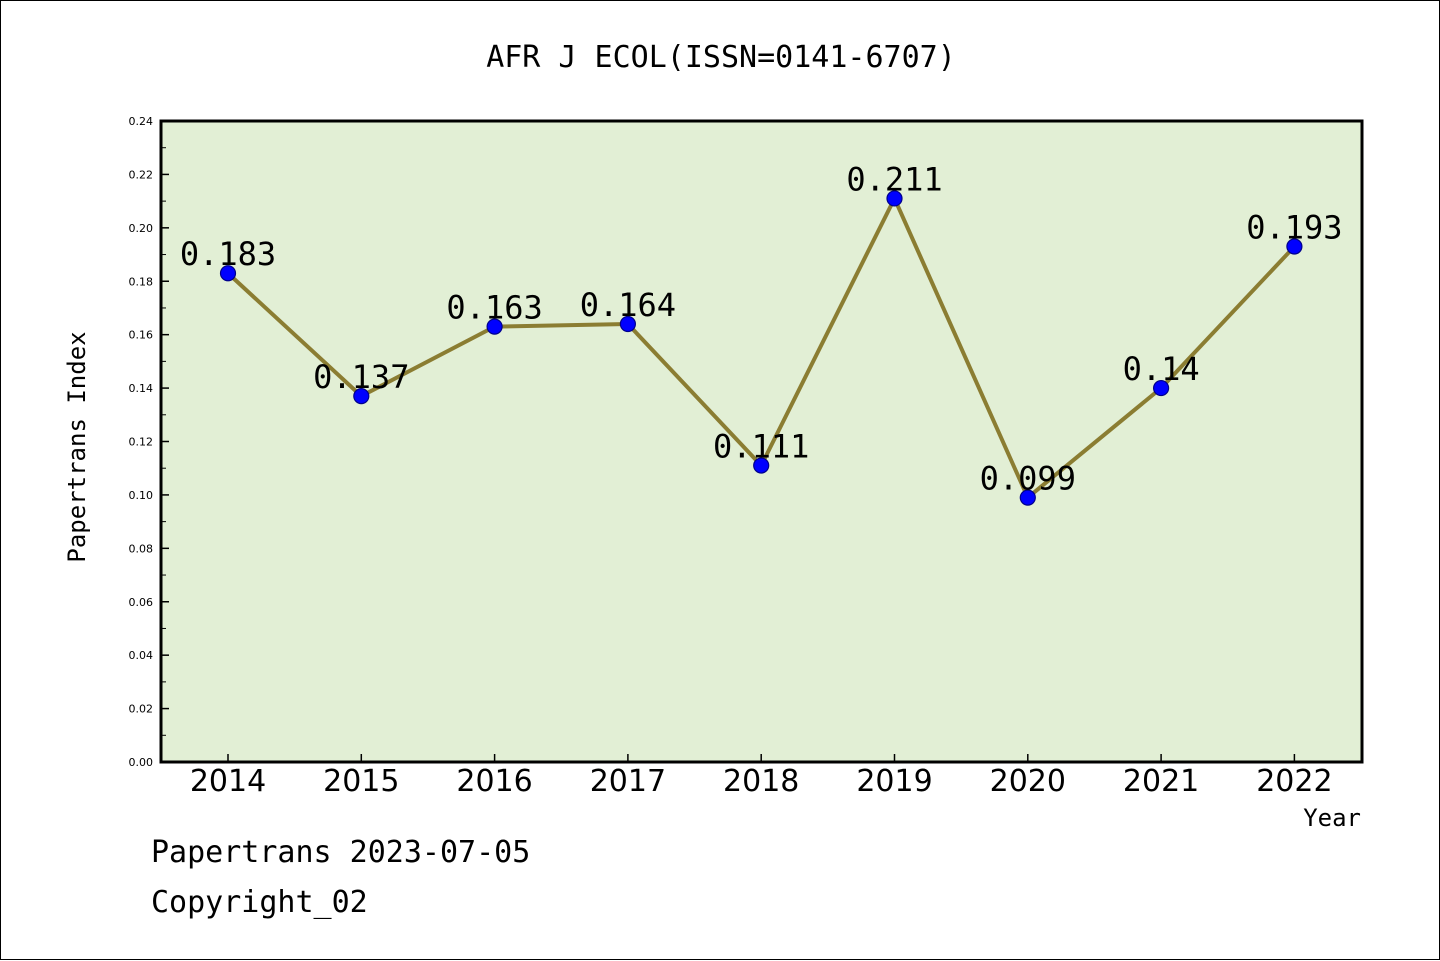  I want to click on y-tick-label: 0.20, so click(141, 228).